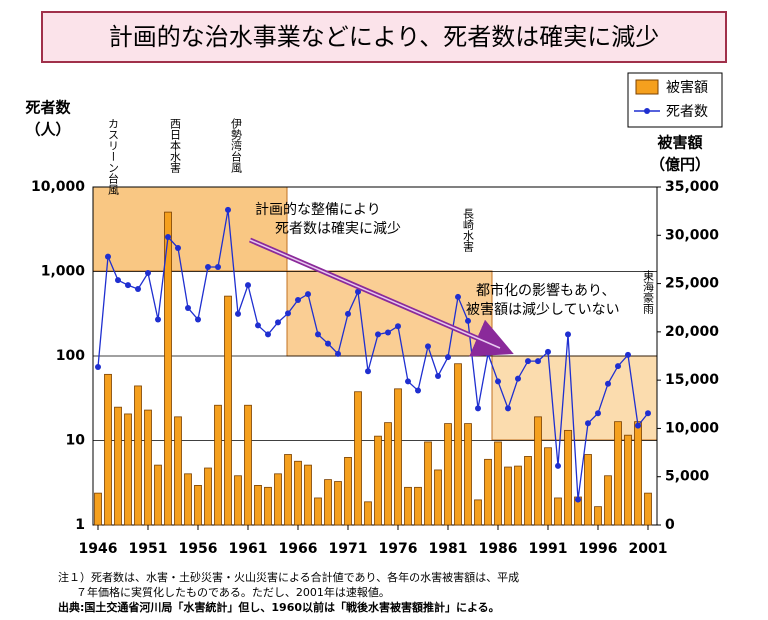  What do you see at coordinates (58, 187) in the screenshot?
I see `y-tick-label: 10,000` at bounding box center [58, 187].